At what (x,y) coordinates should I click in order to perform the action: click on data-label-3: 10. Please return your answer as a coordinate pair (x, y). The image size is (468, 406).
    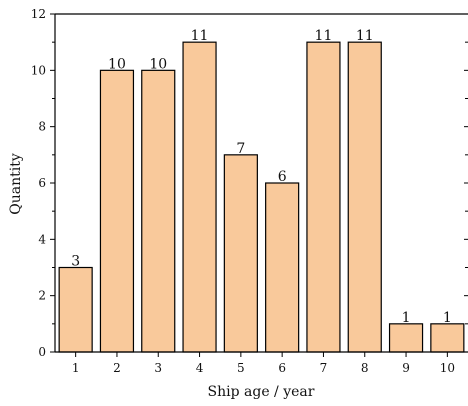
    Looking at the image, I should click on (158, 64).